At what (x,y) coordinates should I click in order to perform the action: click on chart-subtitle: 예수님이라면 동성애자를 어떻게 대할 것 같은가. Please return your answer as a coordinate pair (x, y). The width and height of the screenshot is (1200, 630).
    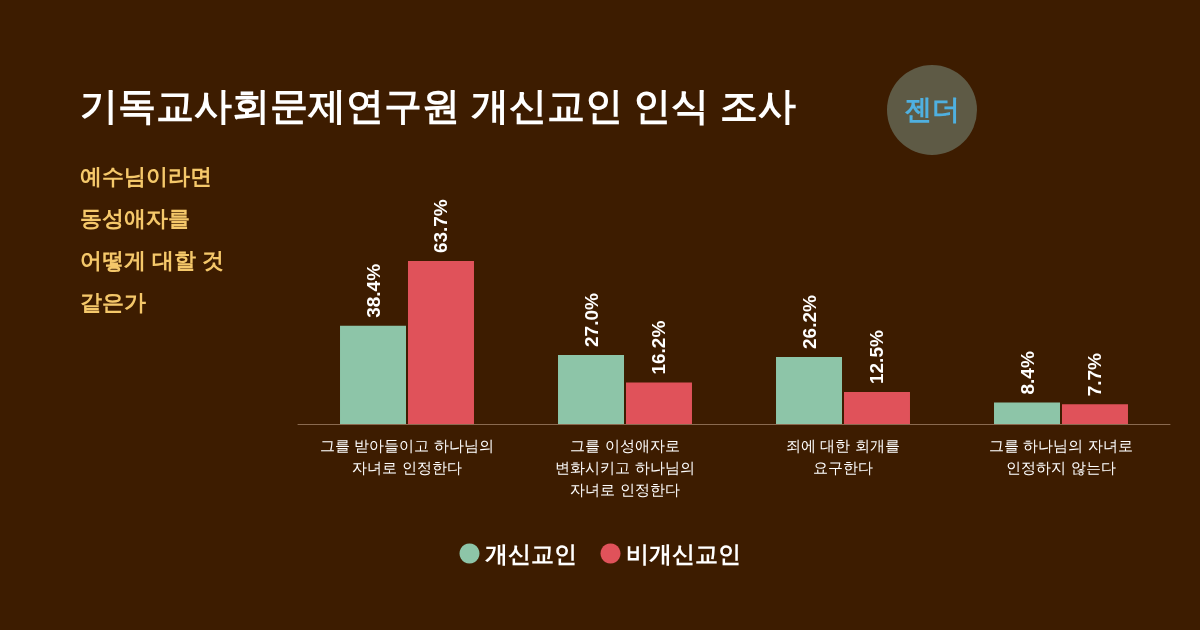
    Looking at the image, I should click on (152, 239).